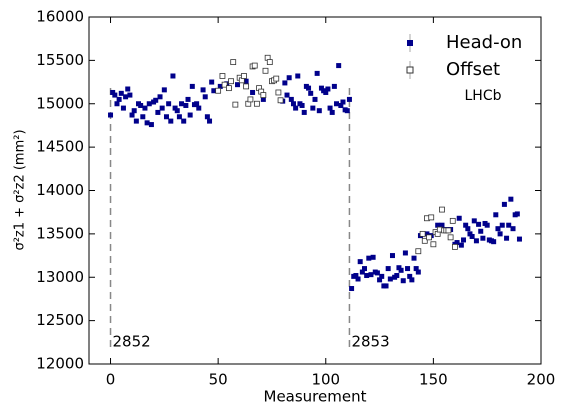  What do you see at coordinates (433, 380) in the screenshot?
I see `x-tick-label: 150` at bounding box center [433, 380].